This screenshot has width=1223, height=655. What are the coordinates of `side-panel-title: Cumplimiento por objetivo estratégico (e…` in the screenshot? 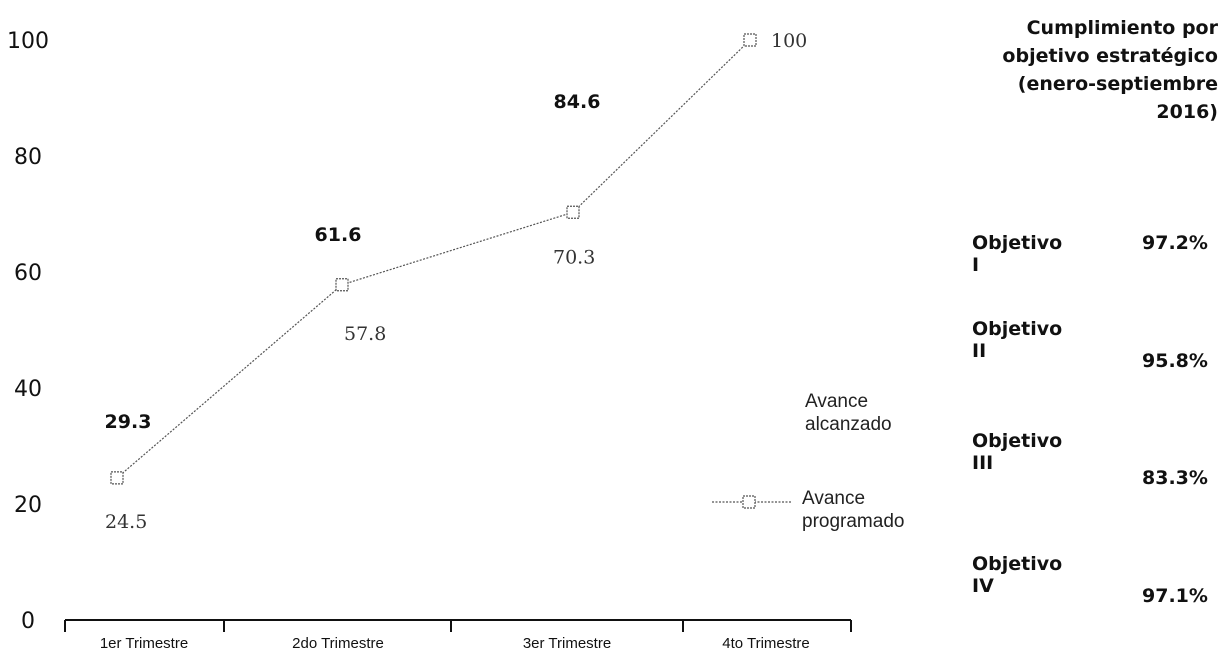 It's located at (1074, 70).